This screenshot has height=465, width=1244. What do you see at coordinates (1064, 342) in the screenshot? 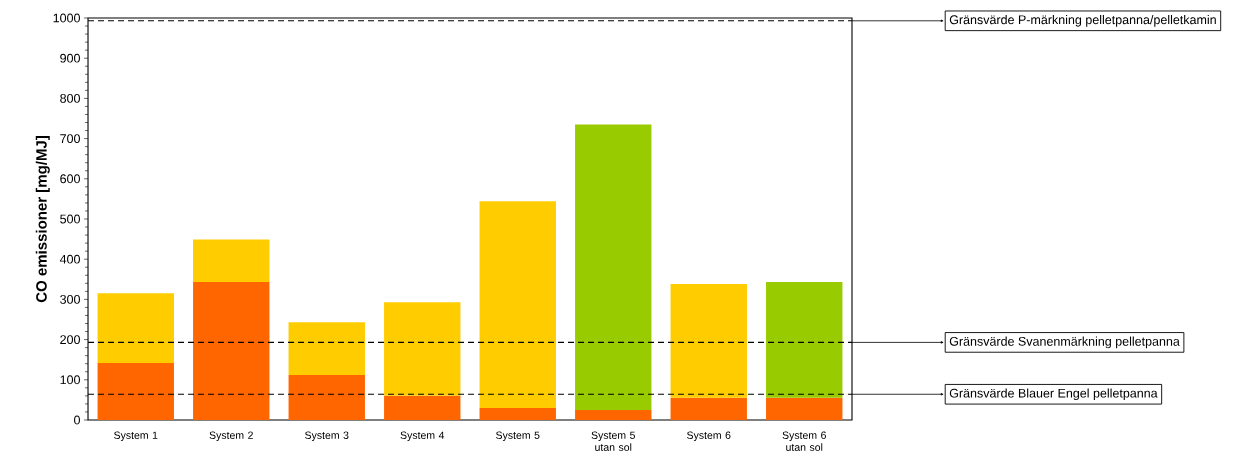
I see `ref-line-label: Gränsvärde Svanenmärkning pelletpanna` at bounding box center [1064, 342].